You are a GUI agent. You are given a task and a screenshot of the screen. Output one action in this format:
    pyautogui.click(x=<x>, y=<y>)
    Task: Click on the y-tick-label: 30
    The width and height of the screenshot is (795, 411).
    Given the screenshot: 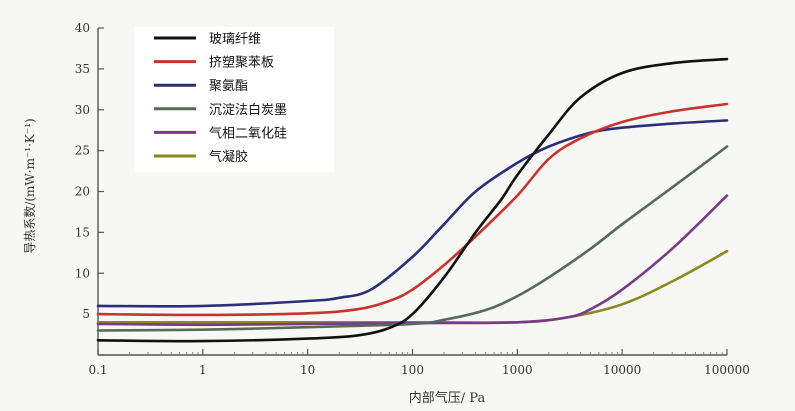 What is the action you would take?
    pyautogui.click(x=82, y=110)
    